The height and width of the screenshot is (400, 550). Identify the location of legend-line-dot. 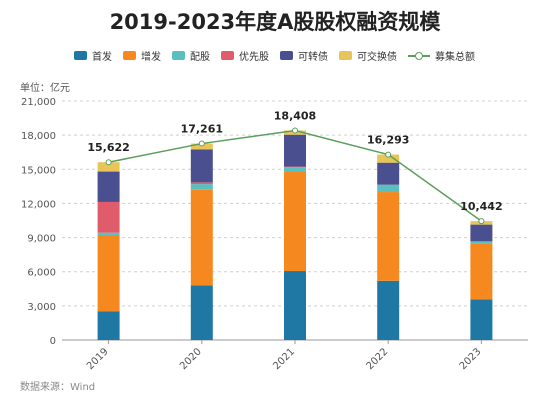
(419, 55).